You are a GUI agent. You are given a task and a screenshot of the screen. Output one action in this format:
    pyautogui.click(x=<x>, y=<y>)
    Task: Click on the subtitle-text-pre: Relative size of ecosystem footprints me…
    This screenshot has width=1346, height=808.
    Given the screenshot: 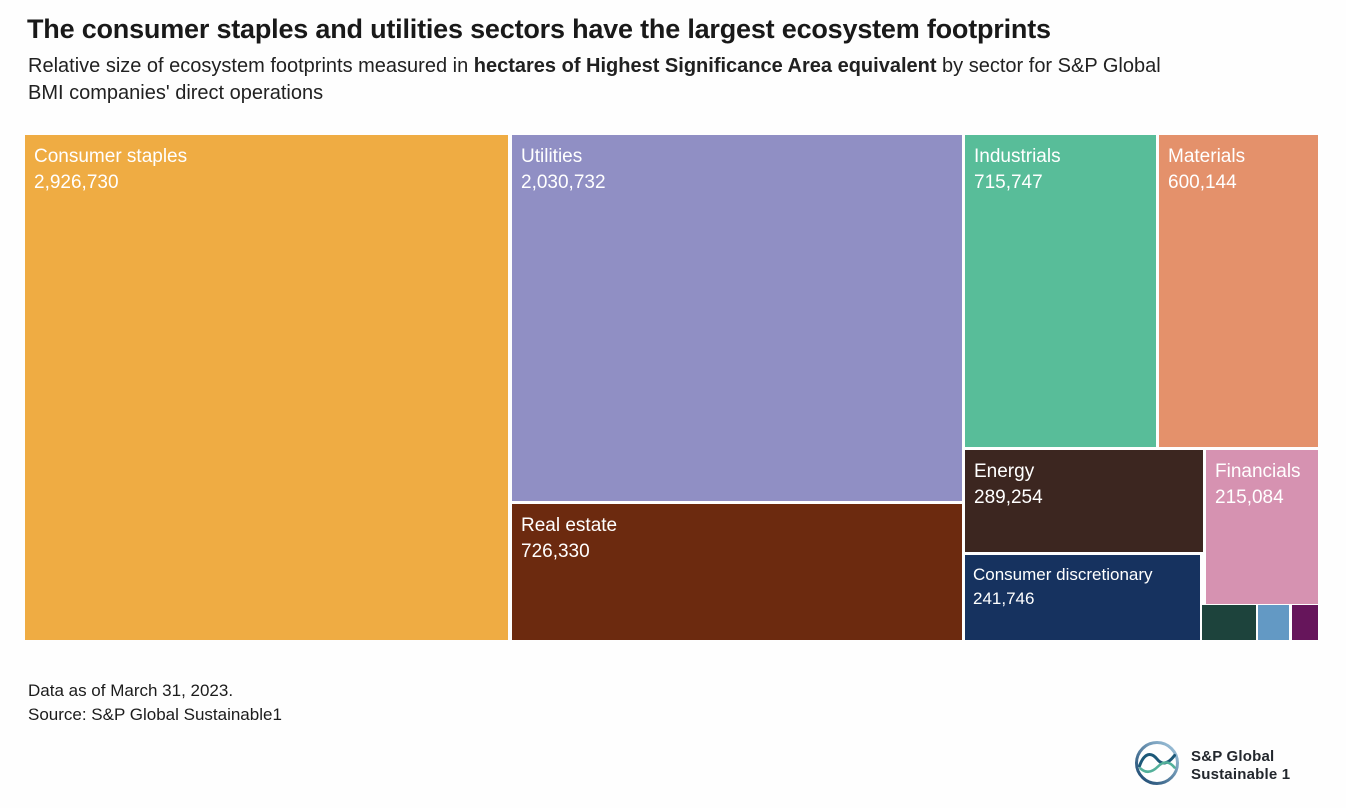 What is the action you would take?
    pyautogui.click(x=251, y=66)
    